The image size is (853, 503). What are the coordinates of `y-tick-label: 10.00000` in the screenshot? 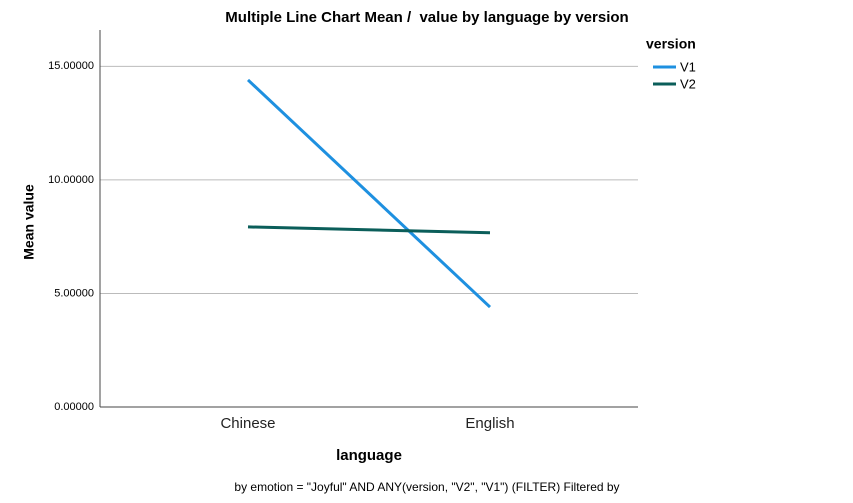 It's located at (71, 180).